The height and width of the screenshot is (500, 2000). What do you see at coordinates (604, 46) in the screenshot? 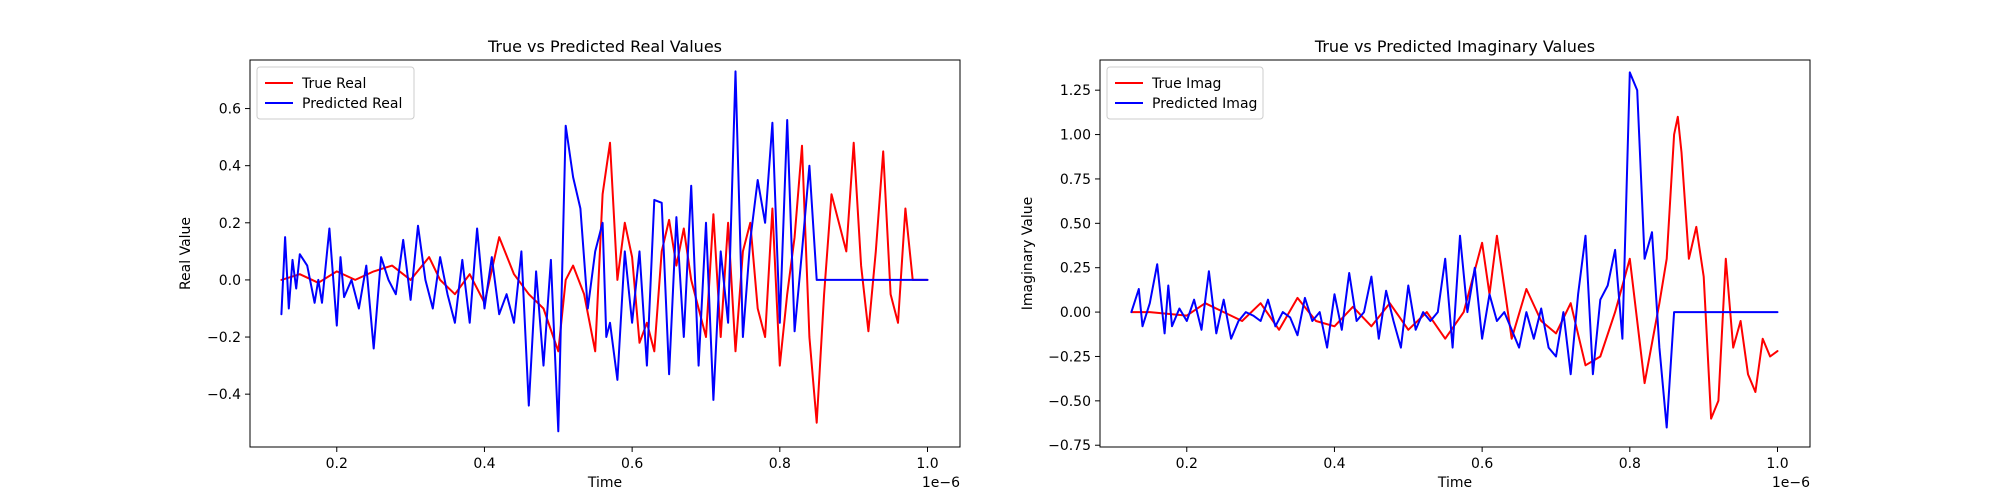
I see `chart-title: True vs Predicted Real Values` at bounding box center [604, 46].